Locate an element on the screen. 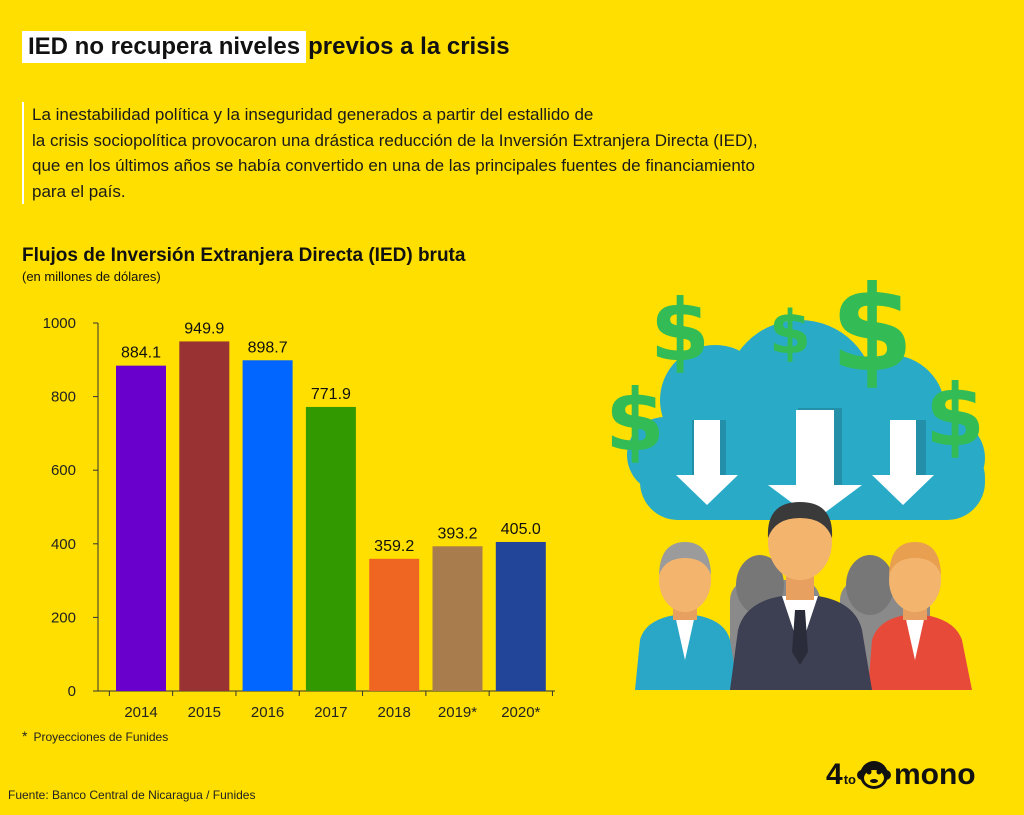 The image size is (1024, 815). data-label: 359.2 is located at coordinates (394, 546).